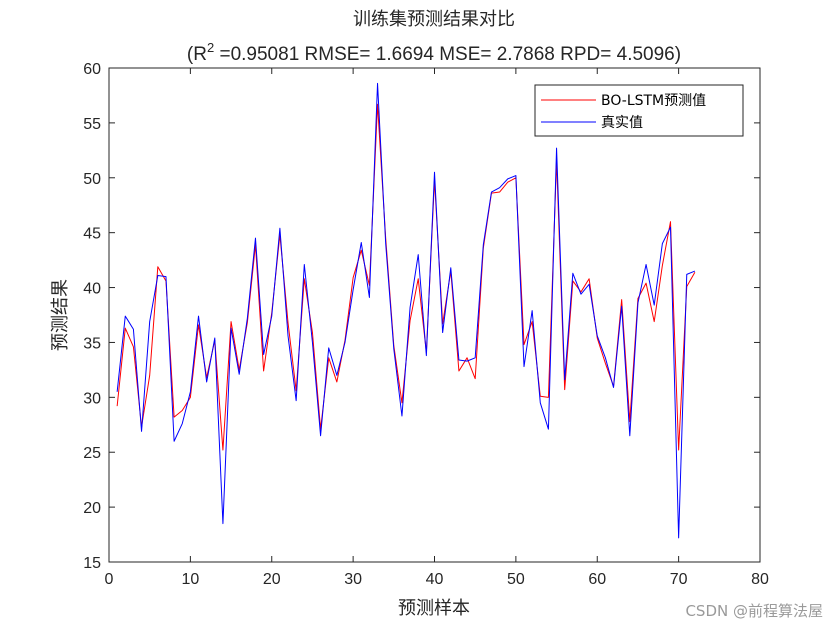  What do you see at coordinates (516, 579) in the screenshot?
I see `x-tick-label: 50` at bounding box center [516, 579].